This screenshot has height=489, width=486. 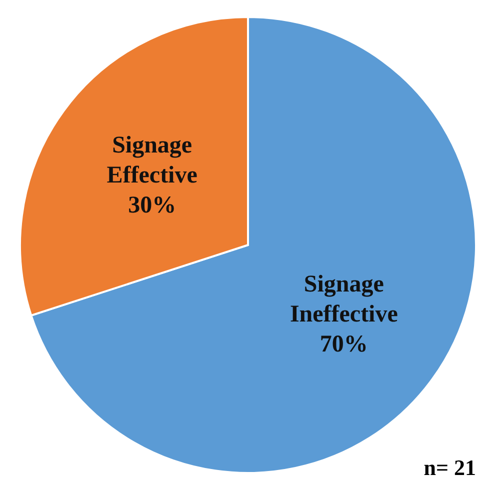 I want to click on data-label: 30%, so click(x=152, y=205).